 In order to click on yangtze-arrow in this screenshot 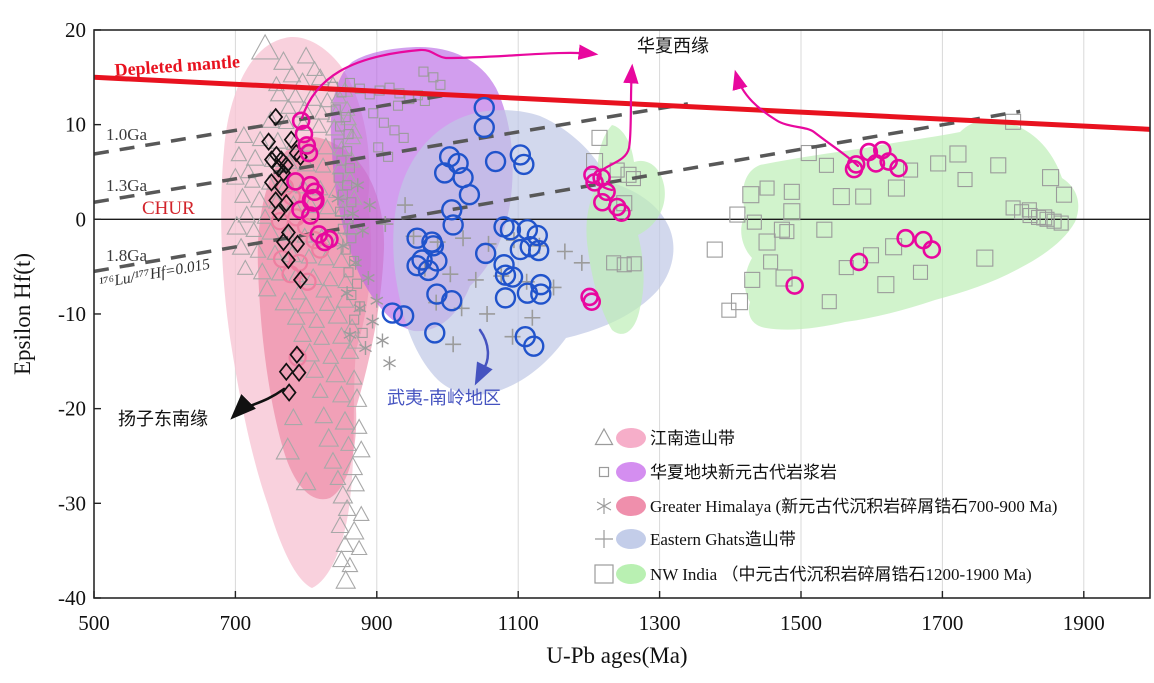, I will do `click(258, 403)`.